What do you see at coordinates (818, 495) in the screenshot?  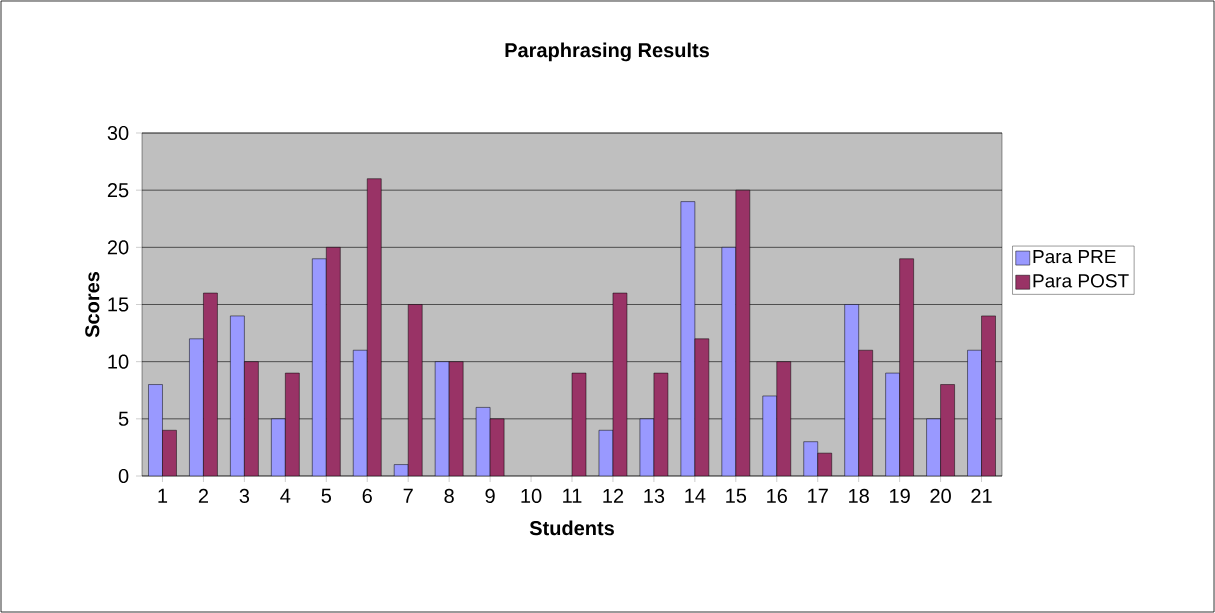 I see `x-tick-label: 17` at bounding box center [818, 495].